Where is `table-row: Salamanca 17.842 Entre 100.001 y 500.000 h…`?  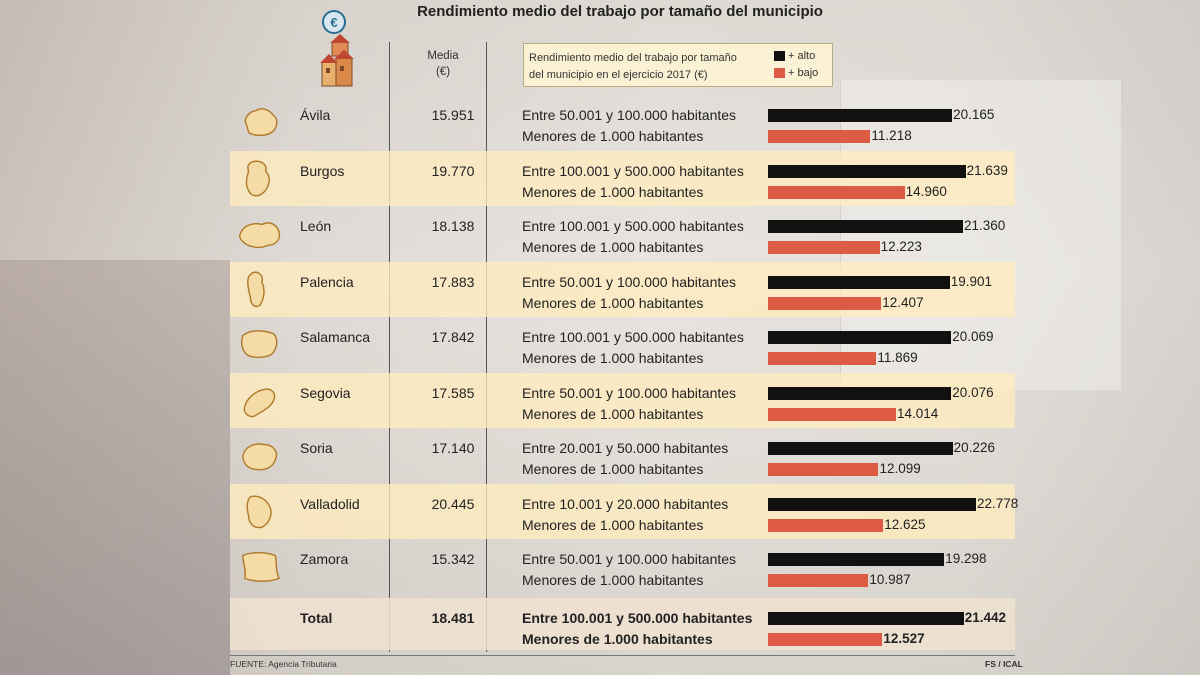 table-row: Salamanca 17.842 Entre 100.001 y 500.000 h… is located at coordinates (622, 344).